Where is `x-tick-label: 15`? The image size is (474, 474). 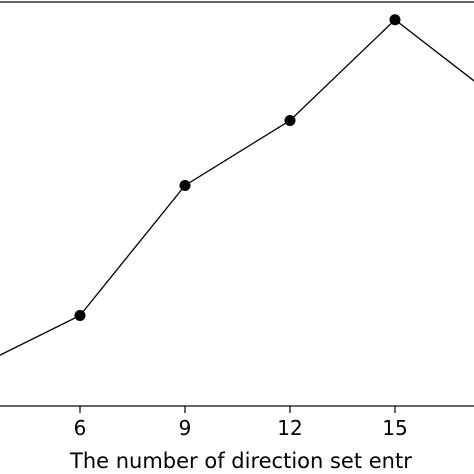 x-tick-label: 15 is located at coordinates (394, 428).